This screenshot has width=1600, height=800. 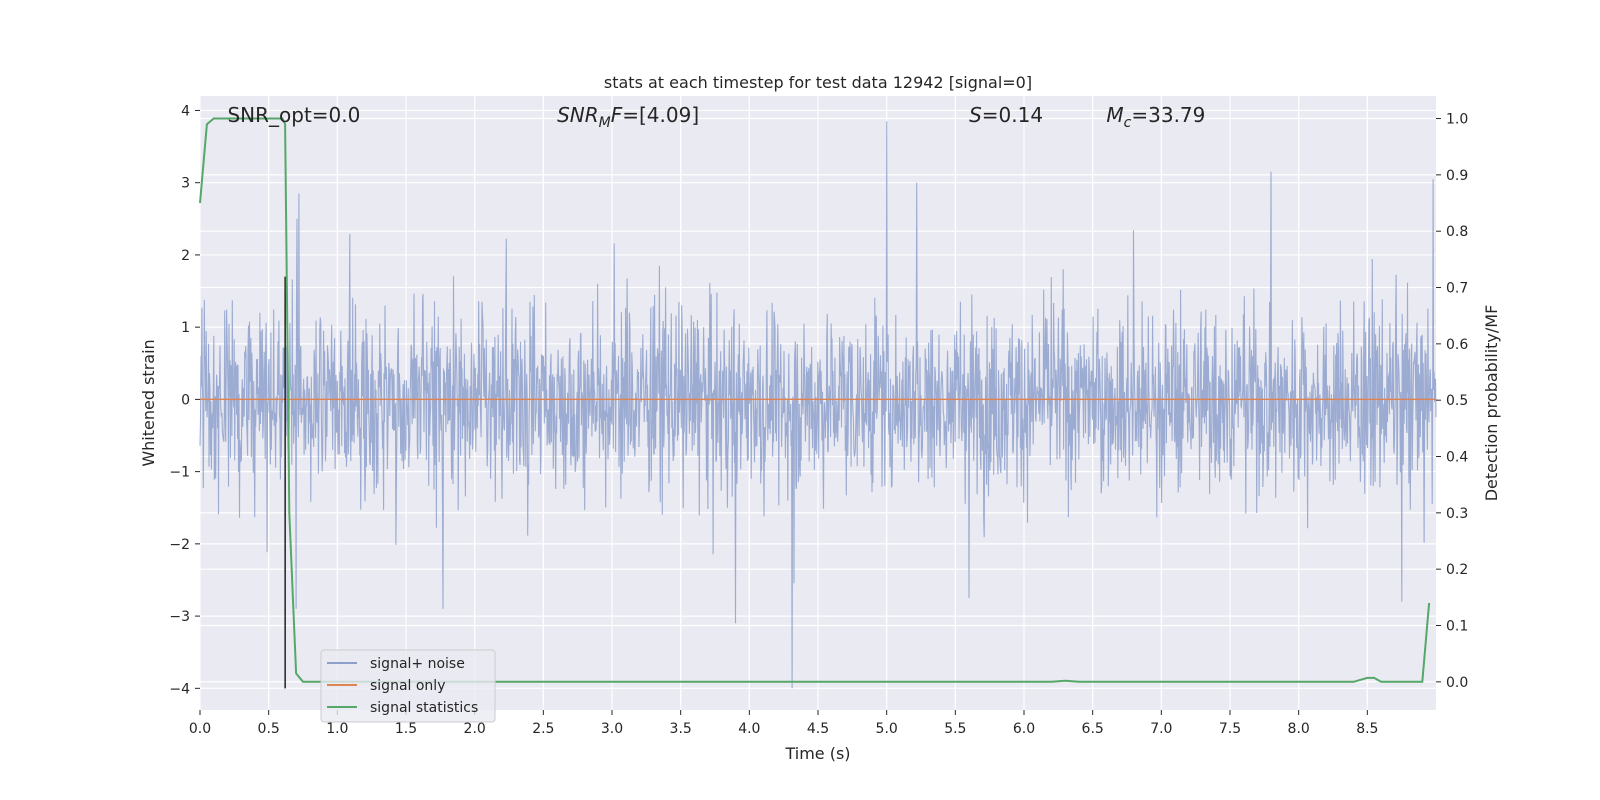 I want to click on legend-label-noise: signal+ noise, so click(x=417, y=664).